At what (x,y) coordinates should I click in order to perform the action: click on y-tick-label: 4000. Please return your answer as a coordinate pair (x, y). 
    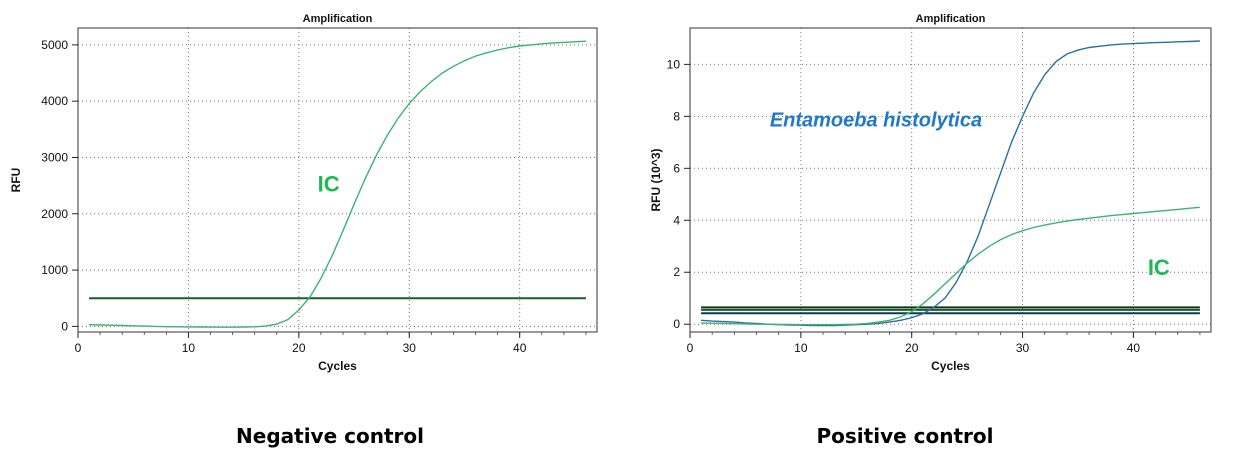
    Looking at the image, I should click on (54, 101).